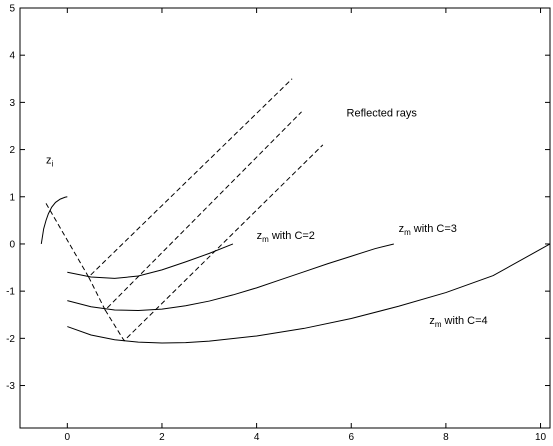 This screenshot has height=446, width=553. Describe the element at coordinates (12, 103) in the screenshot. I see `y-tick-label: 3` at that location.